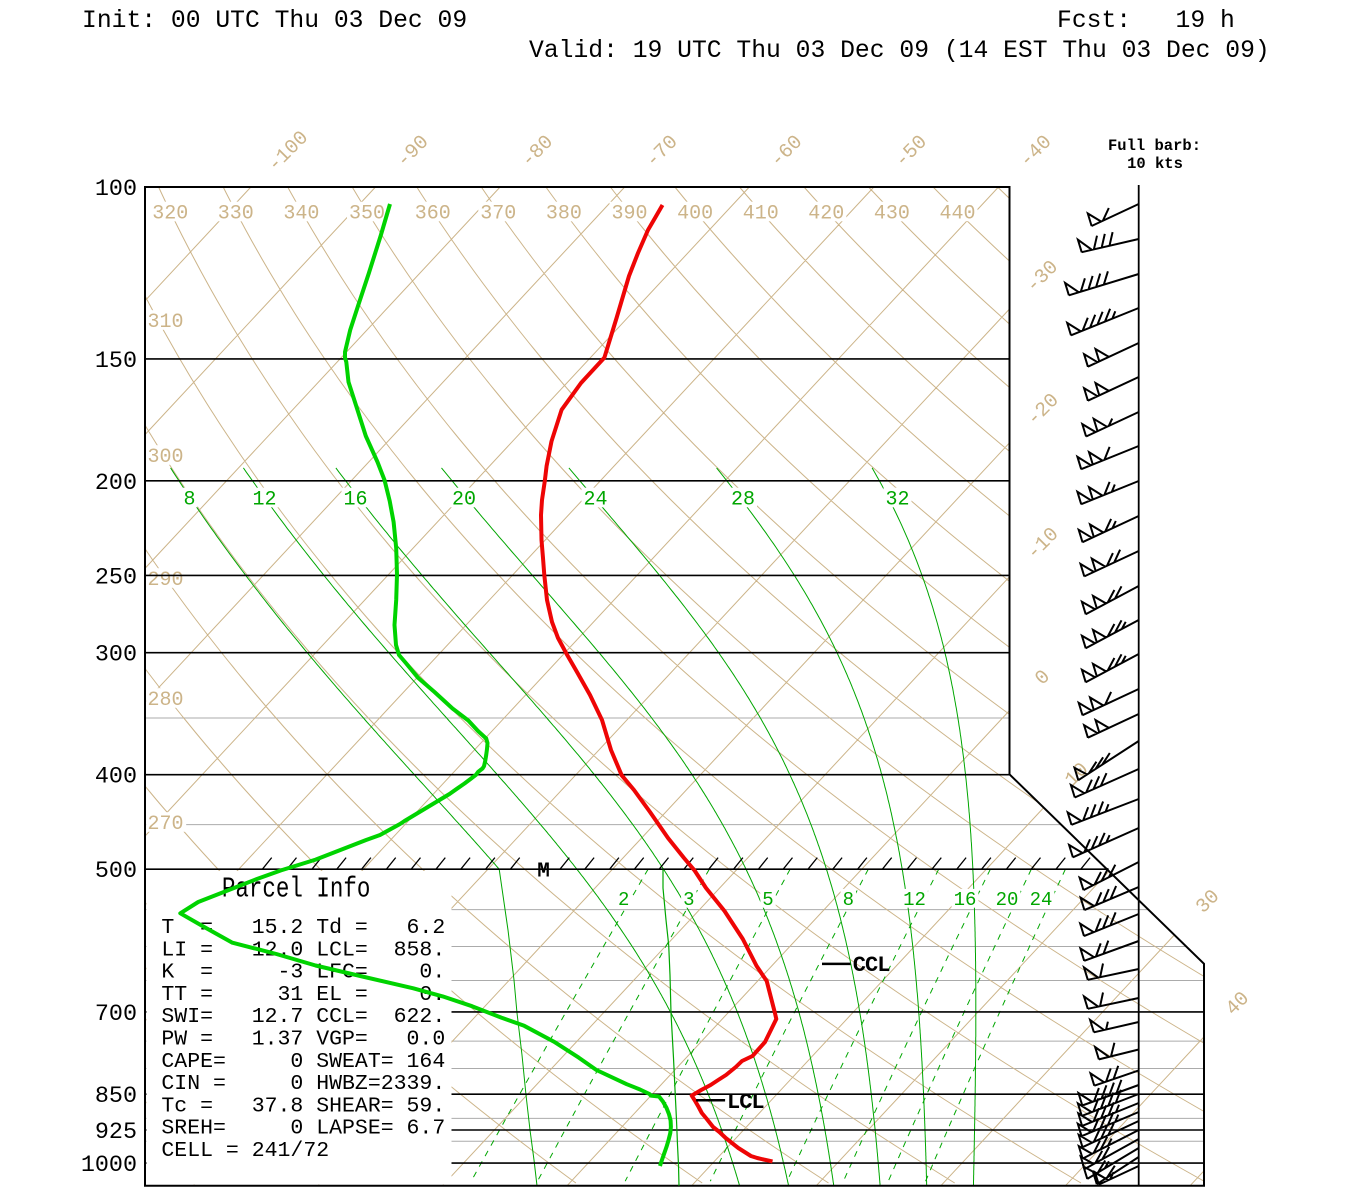 This screenshot has width=1350, height=1200. I want to click on svg-text: CCL, so click(871, 965).